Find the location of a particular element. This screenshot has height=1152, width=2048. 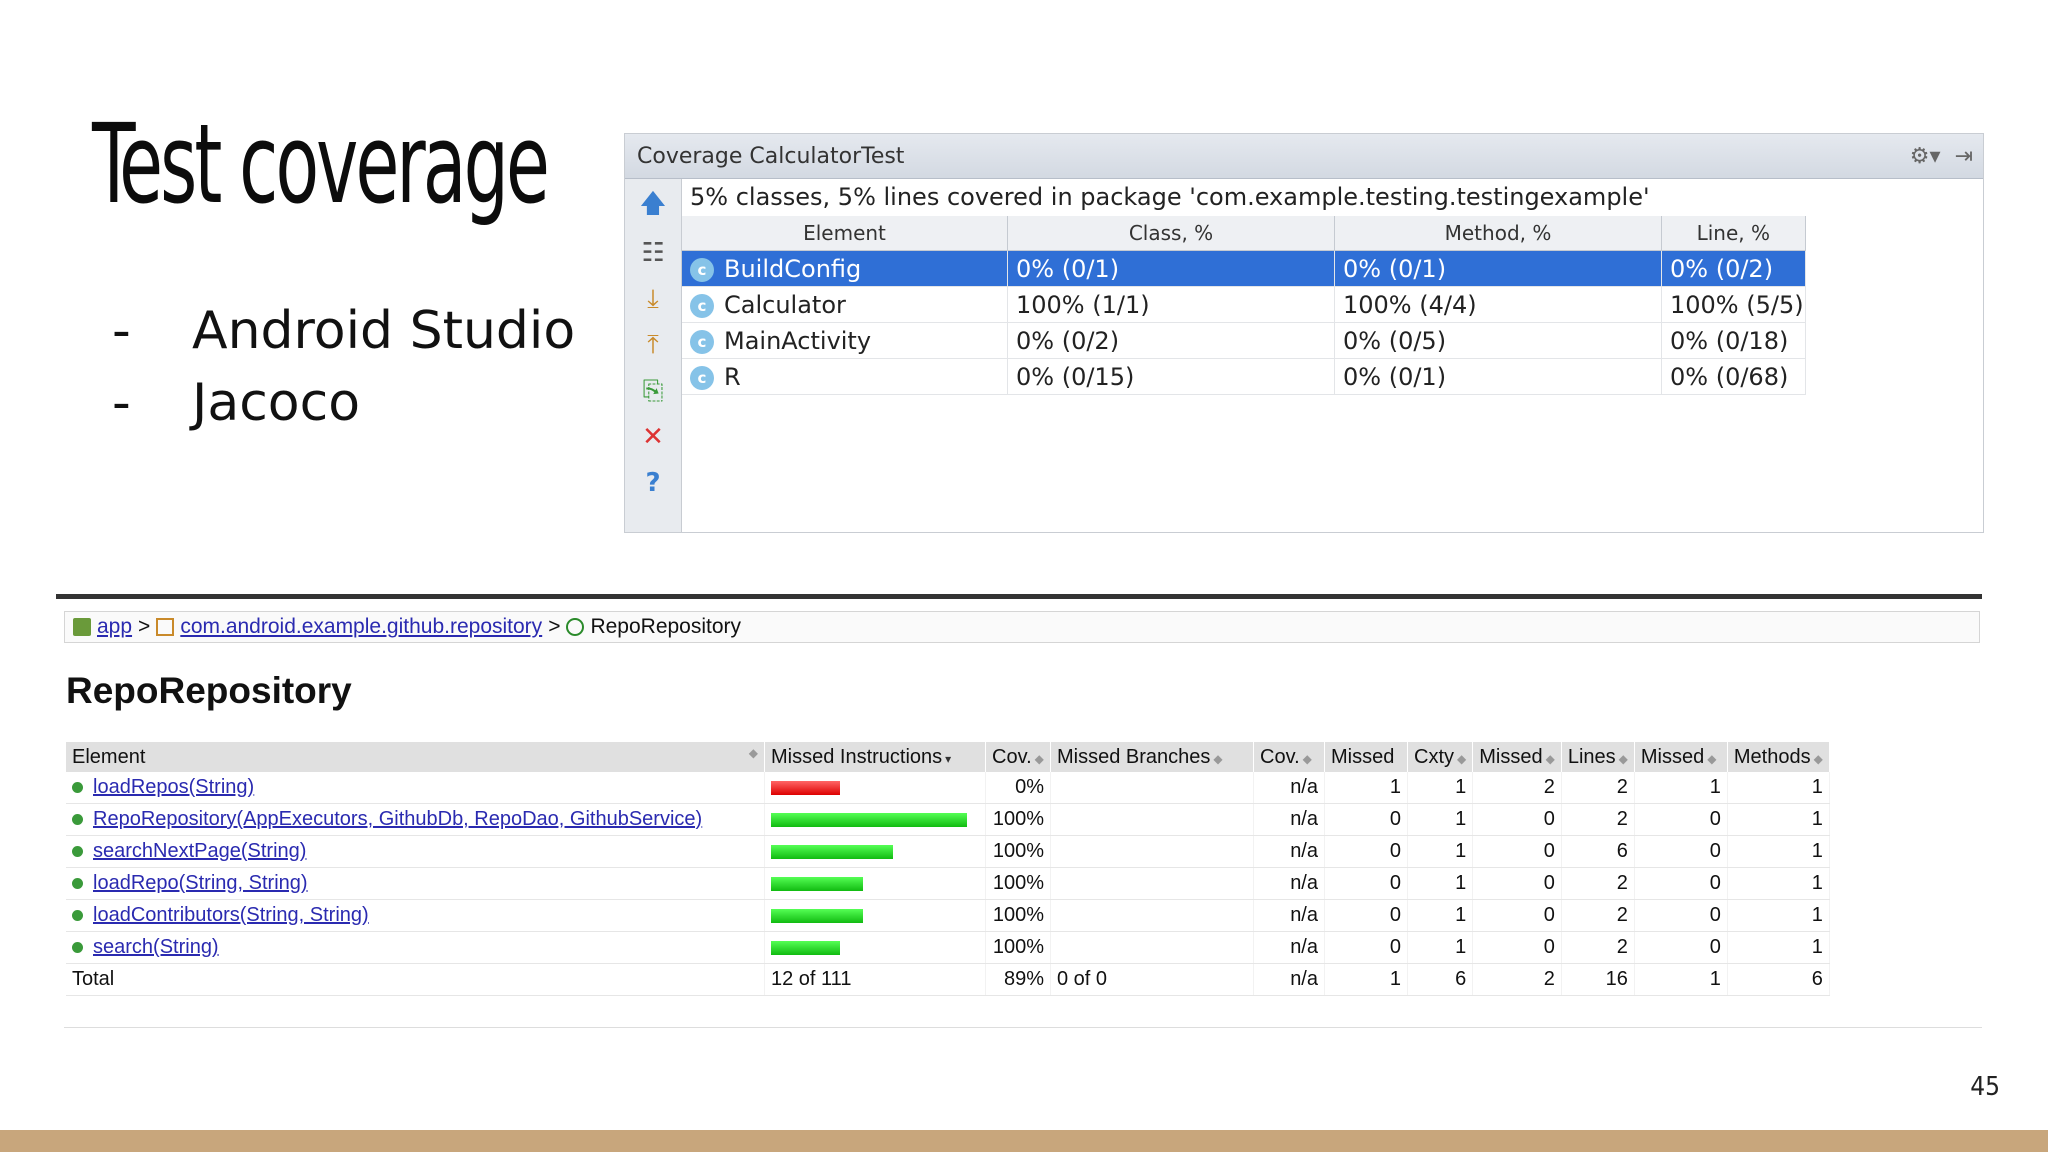

bullet-item: - Android Studio is located at coordinates (343, 331).